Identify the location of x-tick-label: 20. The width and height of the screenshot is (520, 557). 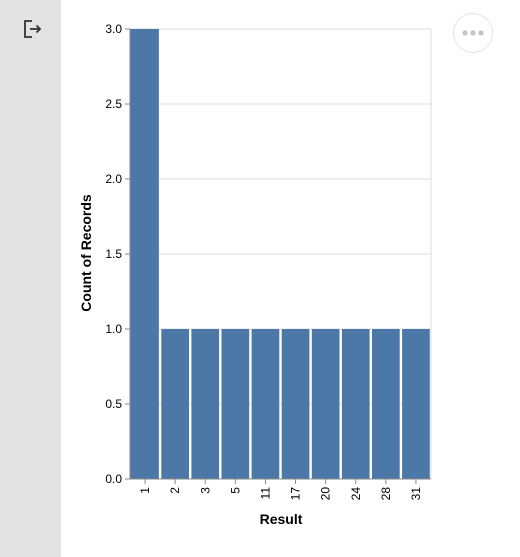
(326, 494).